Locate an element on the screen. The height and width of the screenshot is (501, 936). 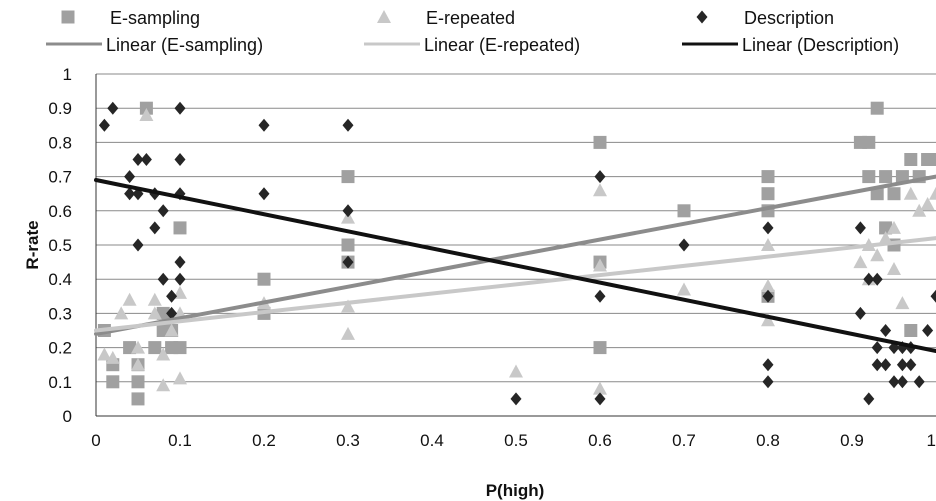
x-tick-label: 0.6 is located at coordinates (600, 440).